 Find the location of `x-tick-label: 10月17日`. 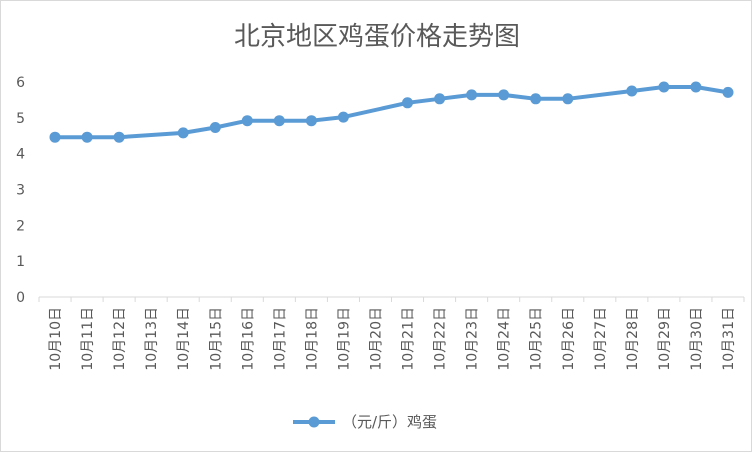

x-tick-label: 10月17日 is located at coordinates (280, 339).